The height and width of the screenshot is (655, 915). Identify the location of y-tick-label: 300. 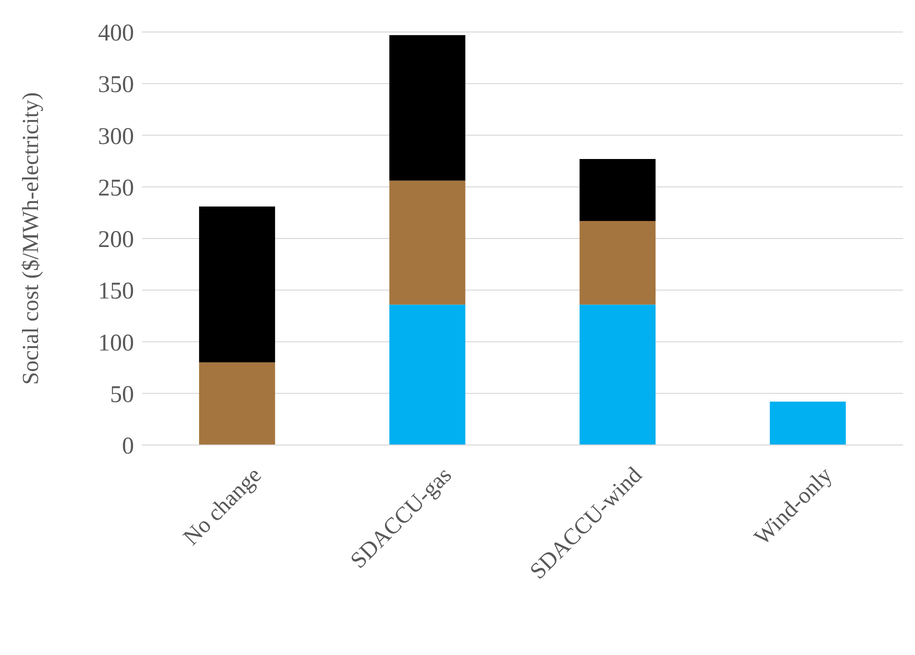
(116, 137).